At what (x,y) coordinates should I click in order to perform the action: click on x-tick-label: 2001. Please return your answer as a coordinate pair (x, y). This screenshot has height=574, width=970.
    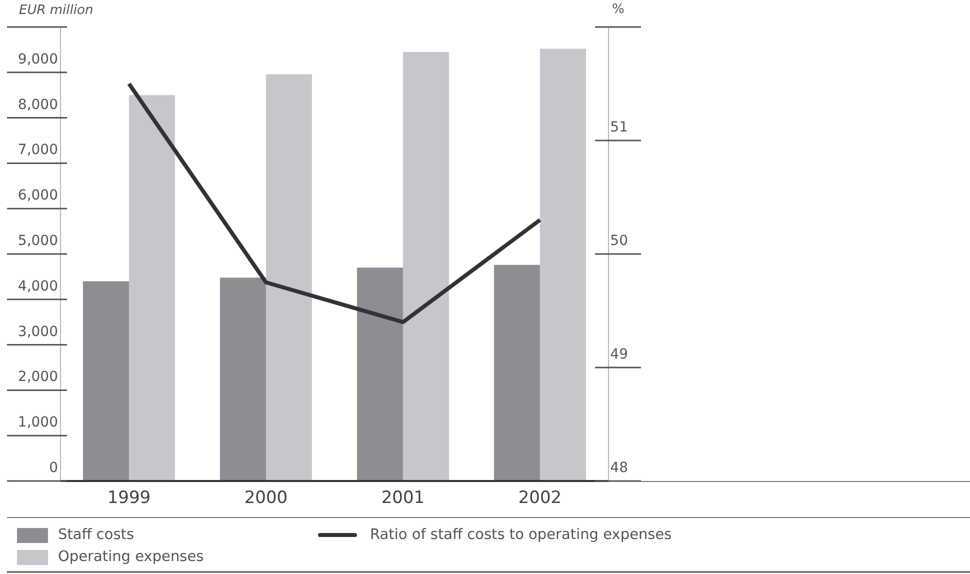
    Looking at the image, I should click on (403, 498).